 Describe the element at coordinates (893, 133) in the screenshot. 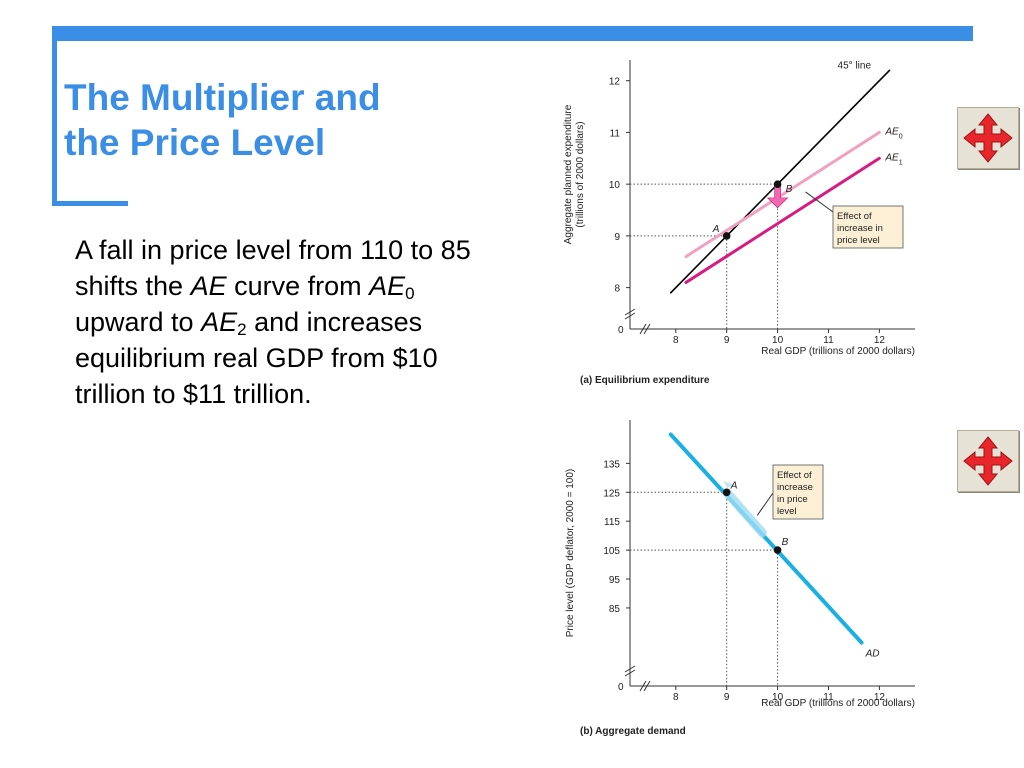

I see `series-label: AE0` at that location.